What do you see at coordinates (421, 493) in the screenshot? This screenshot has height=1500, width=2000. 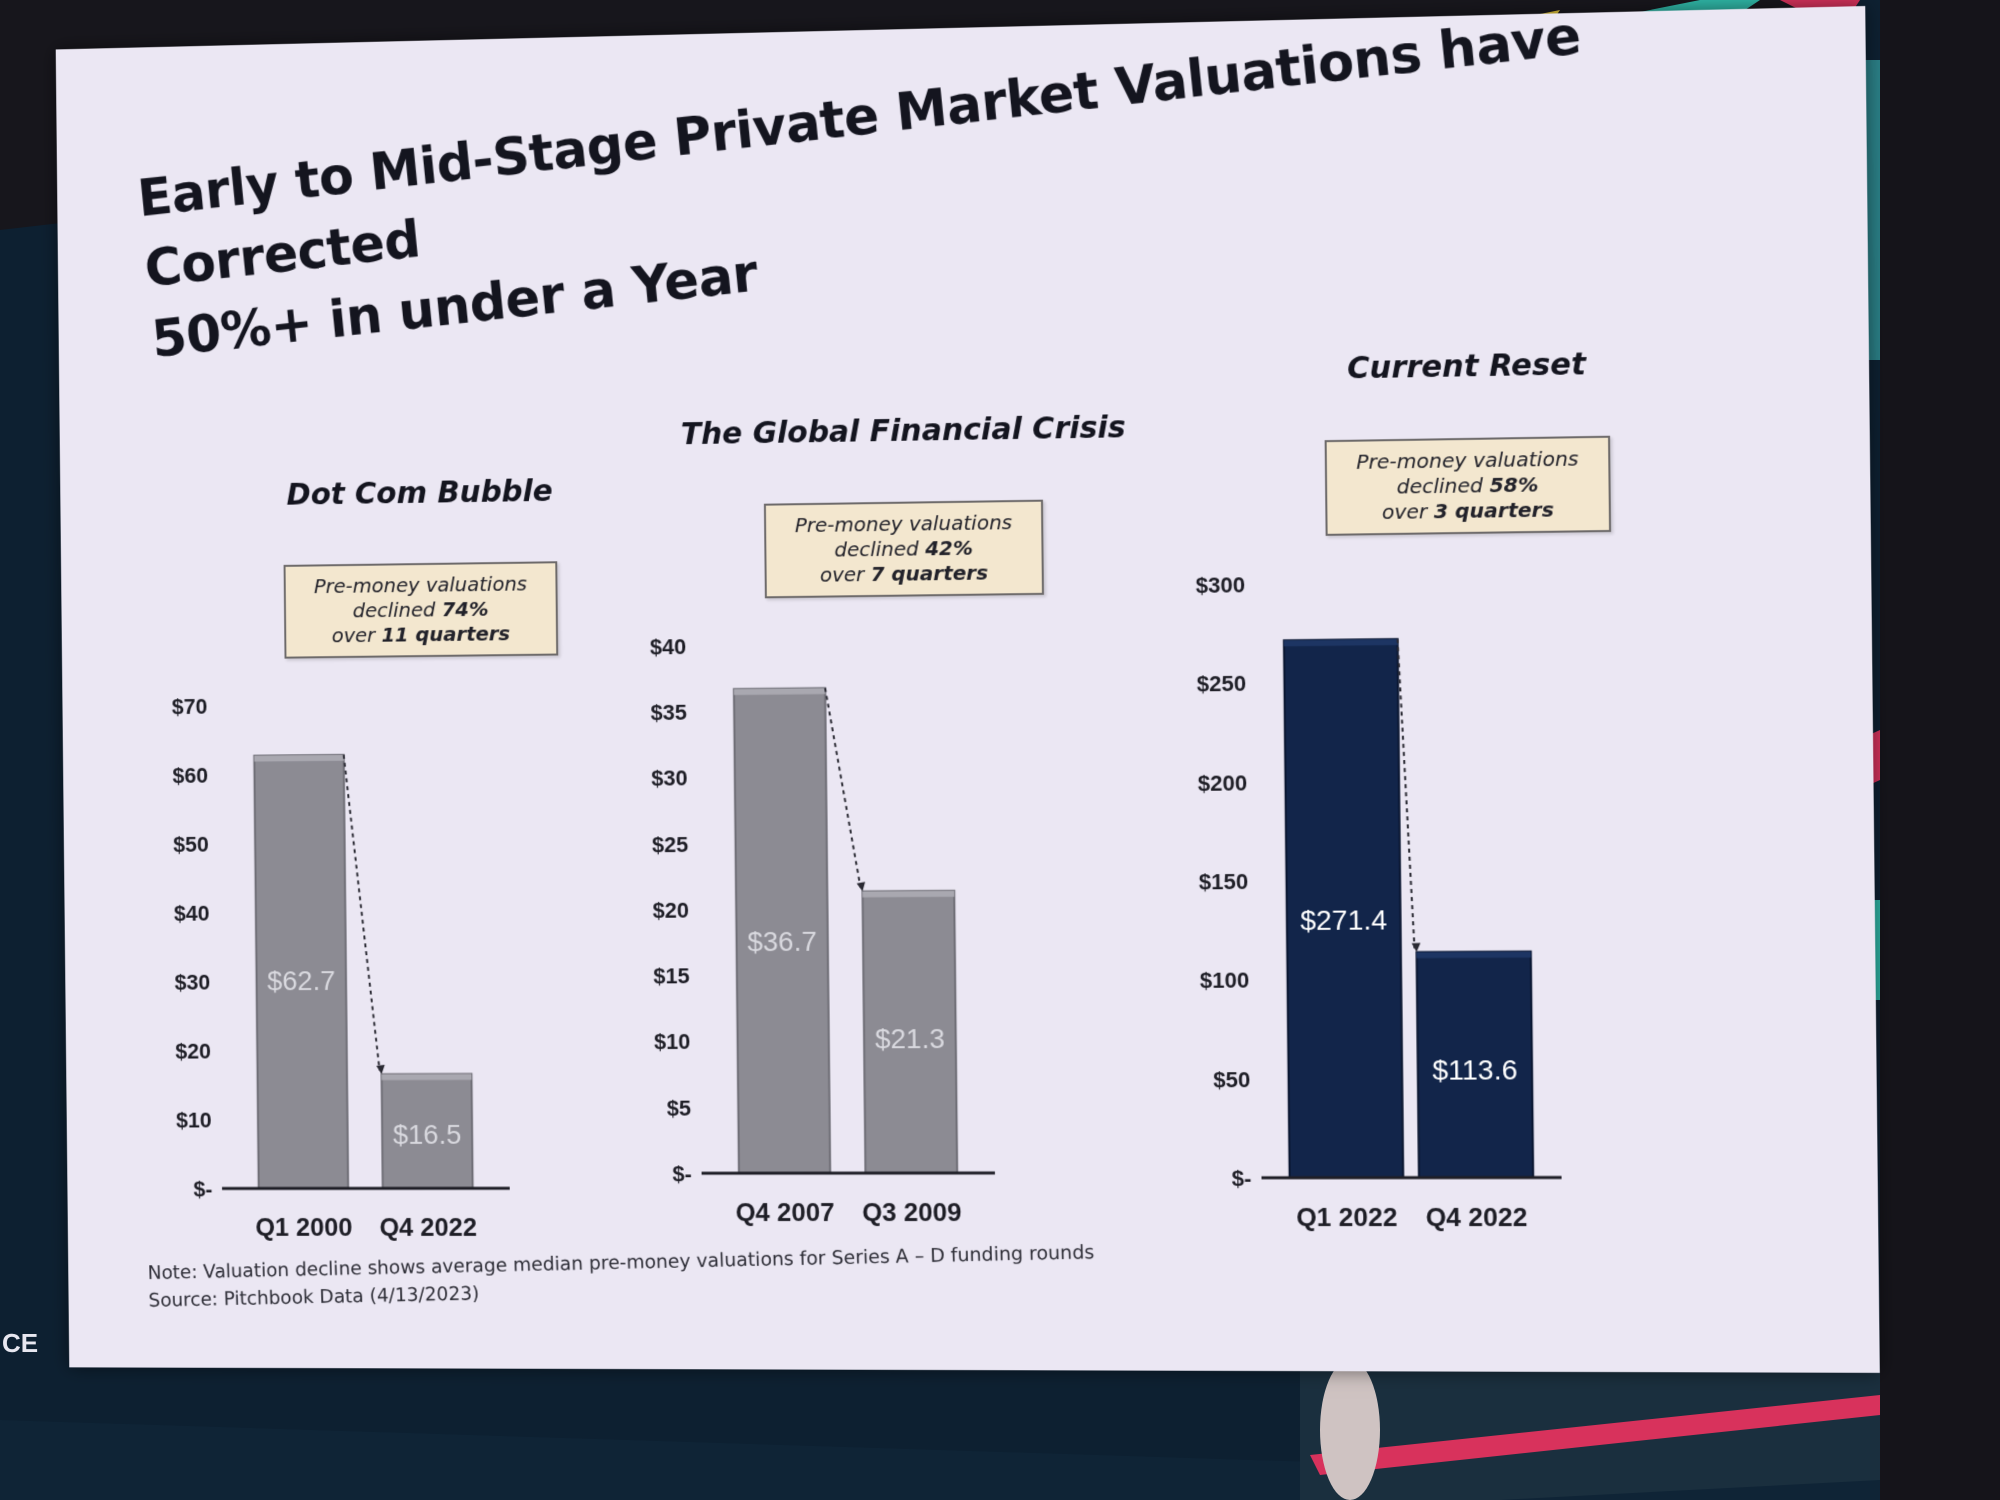 I see `panel-title: Dot Com Bubble` at bounding box center [421, 493].